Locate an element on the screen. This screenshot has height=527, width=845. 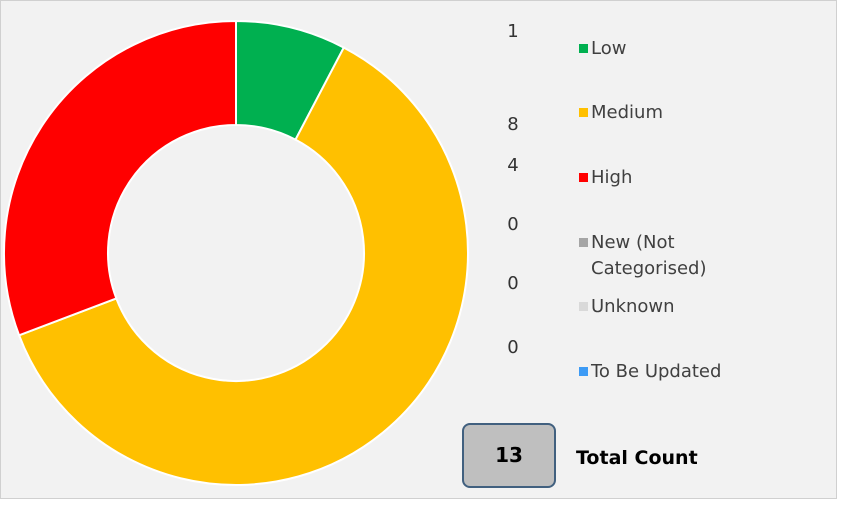
legend-item: Medium is located at coordinates (660, 113).